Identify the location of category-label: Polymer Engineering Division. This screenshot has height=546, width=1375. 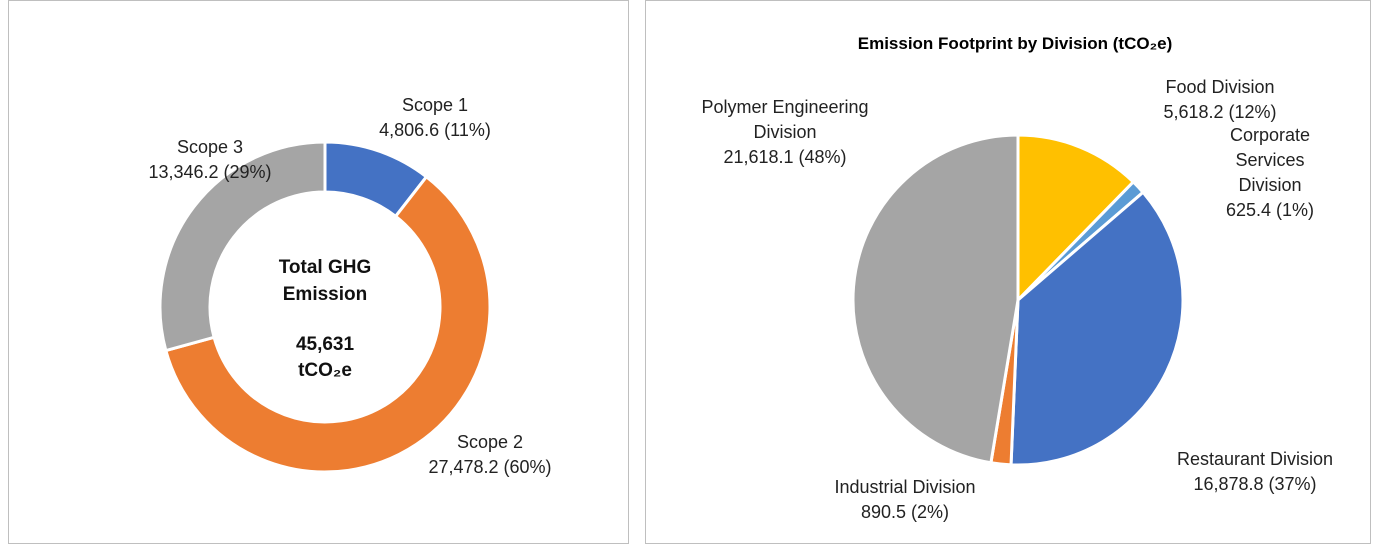
(785, 119).